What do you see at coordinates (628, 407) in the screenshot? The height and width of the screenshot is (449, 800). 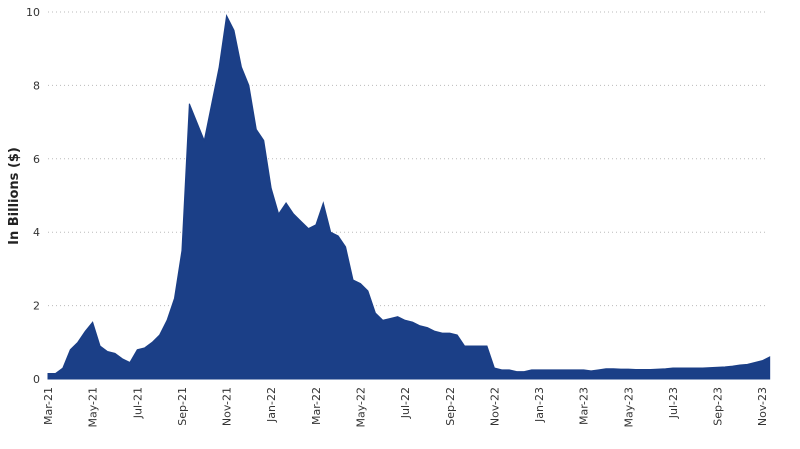 I see `x-tick-label: May-23` at bounding box center [628, 407].